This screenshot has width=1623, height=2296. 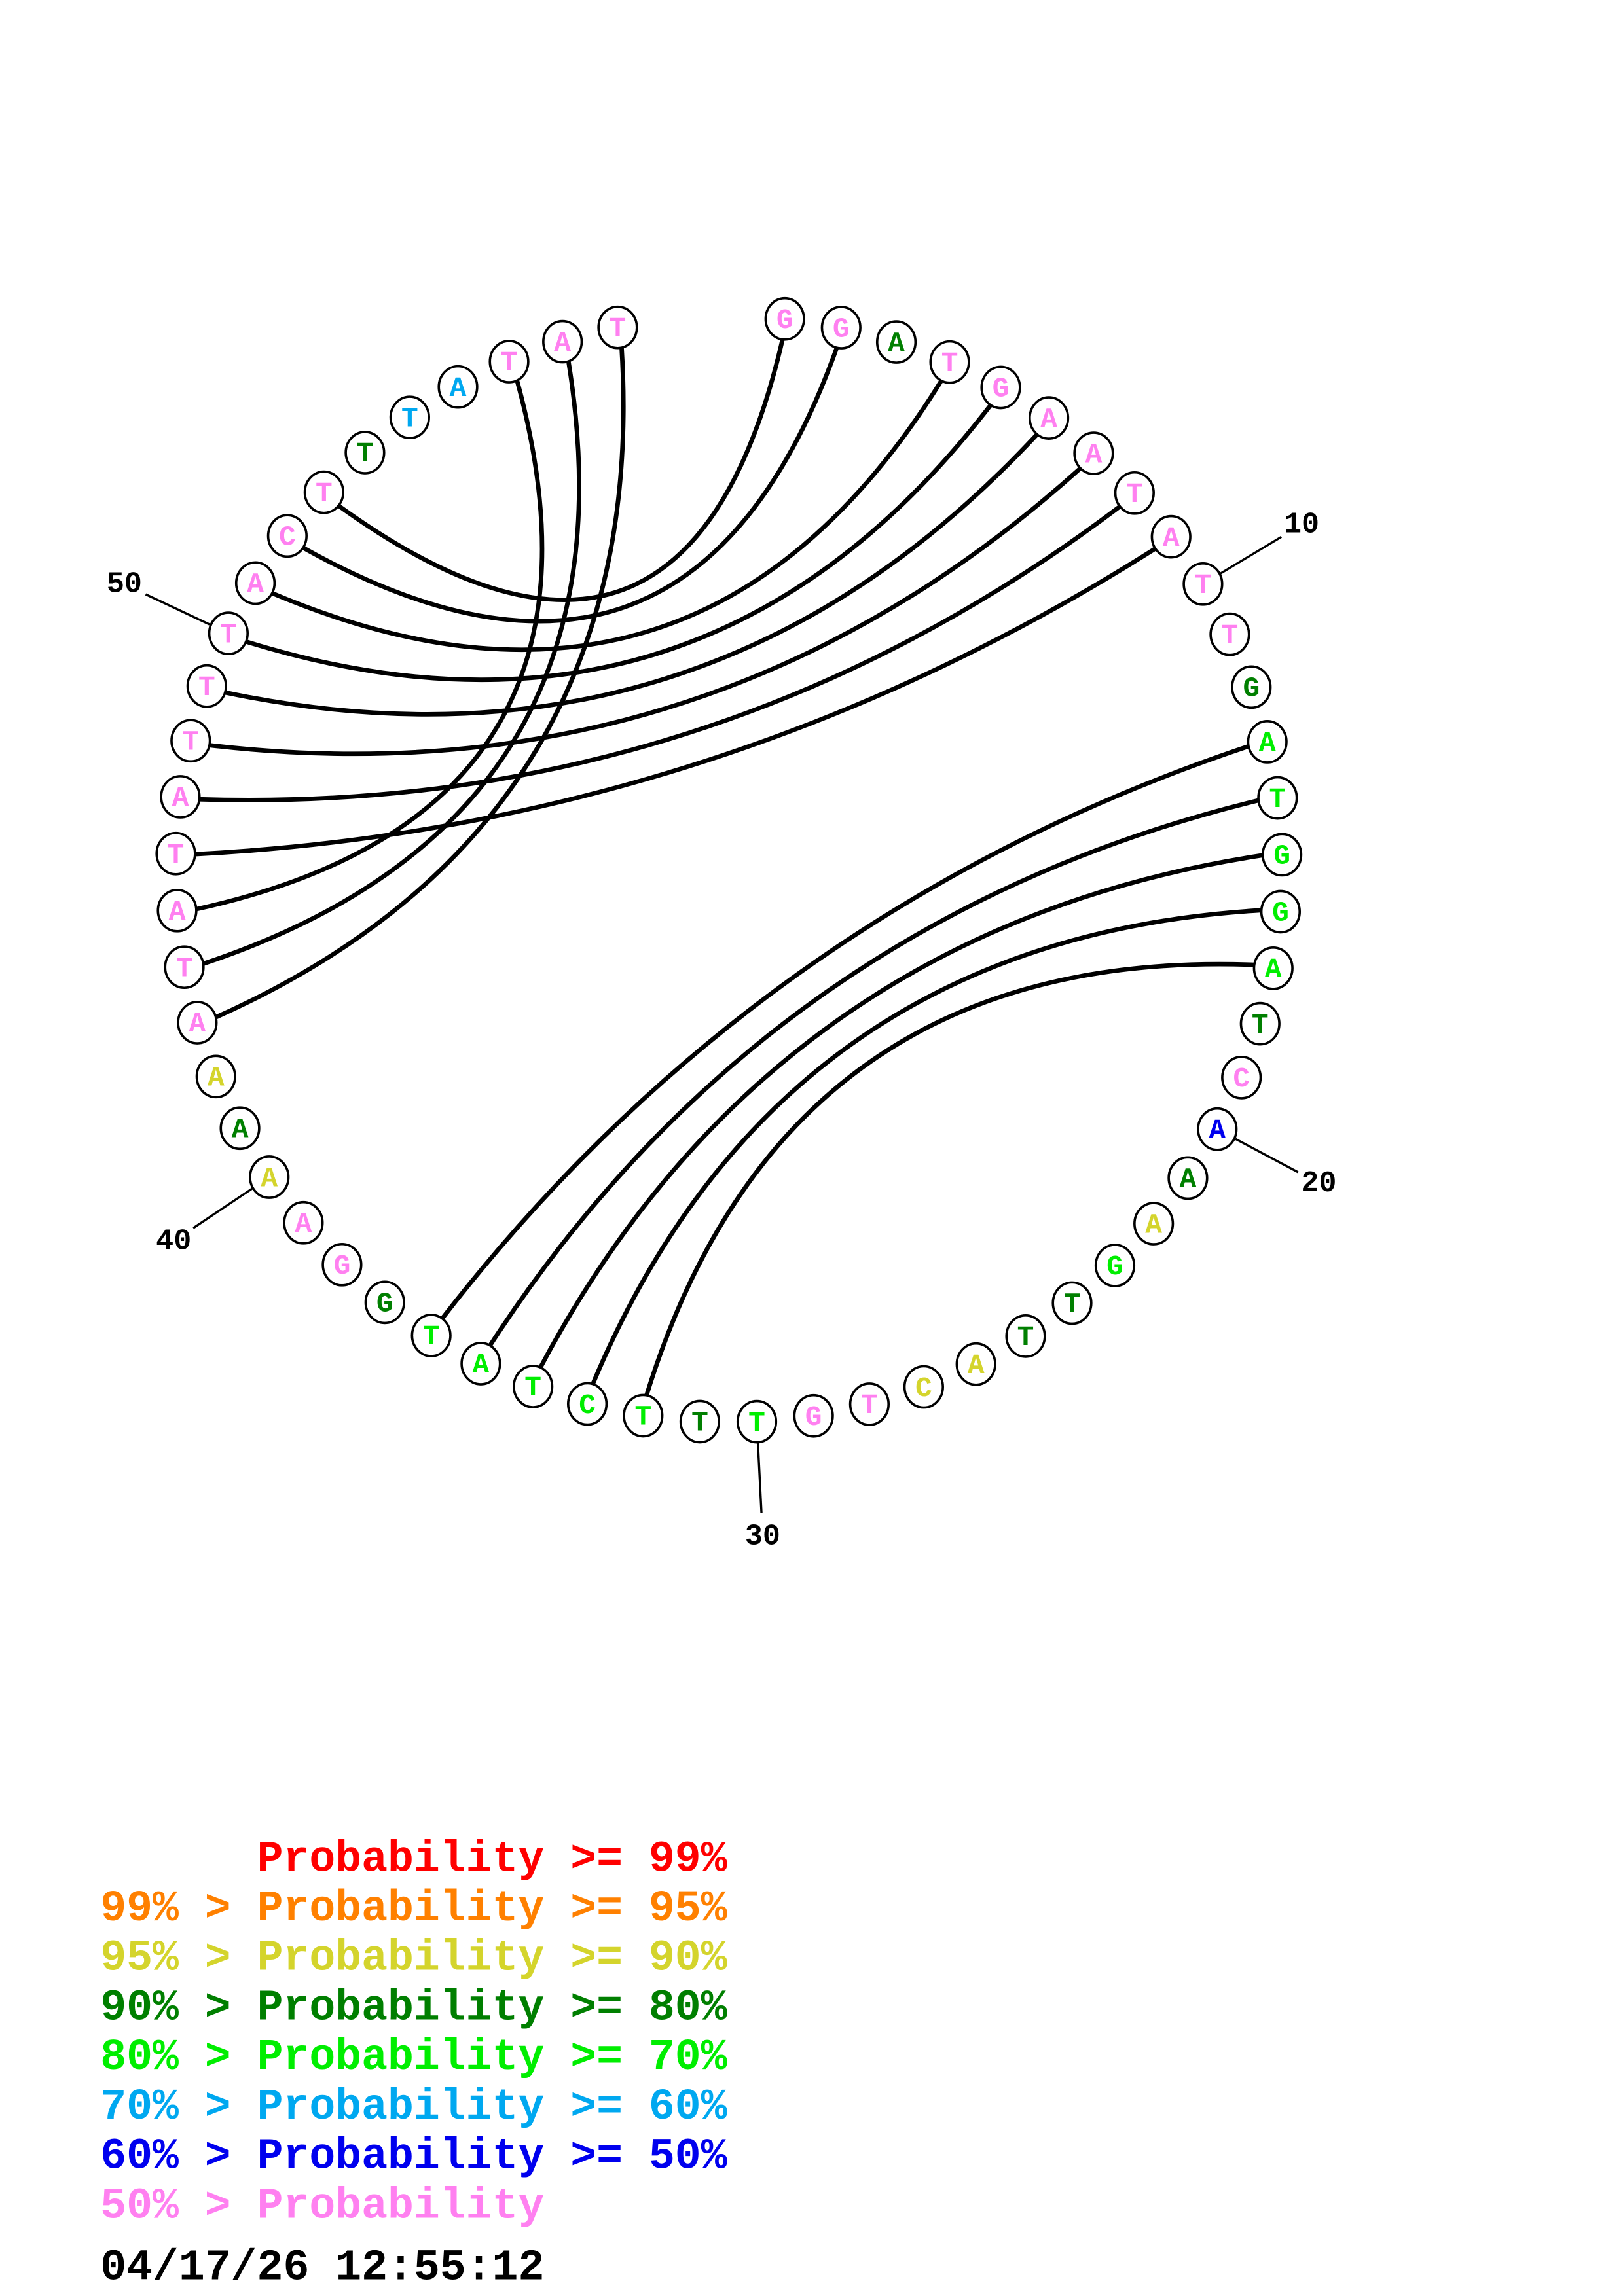 What do you see at coordinates (322, 2268) in the screenshot?
I see `timestamp: 04/17/26 12:55:12` at bounding box center [322, 2268].